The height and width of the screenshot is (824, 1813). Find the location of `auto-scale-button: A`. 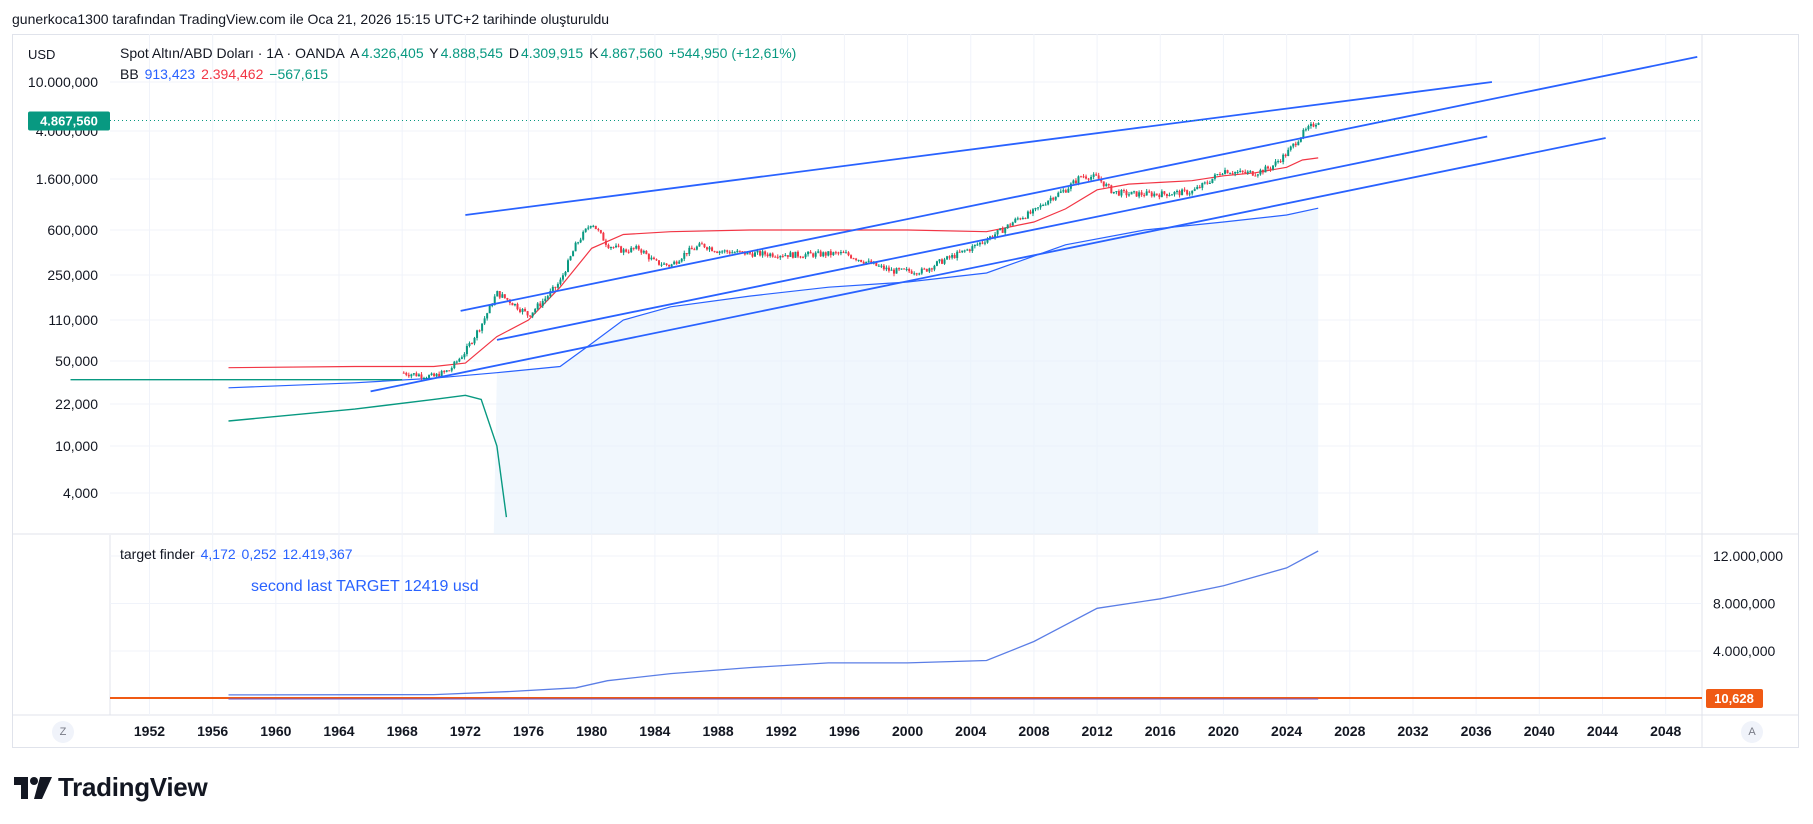

auto-scale-button: A is located at coordinates (1752, 732).